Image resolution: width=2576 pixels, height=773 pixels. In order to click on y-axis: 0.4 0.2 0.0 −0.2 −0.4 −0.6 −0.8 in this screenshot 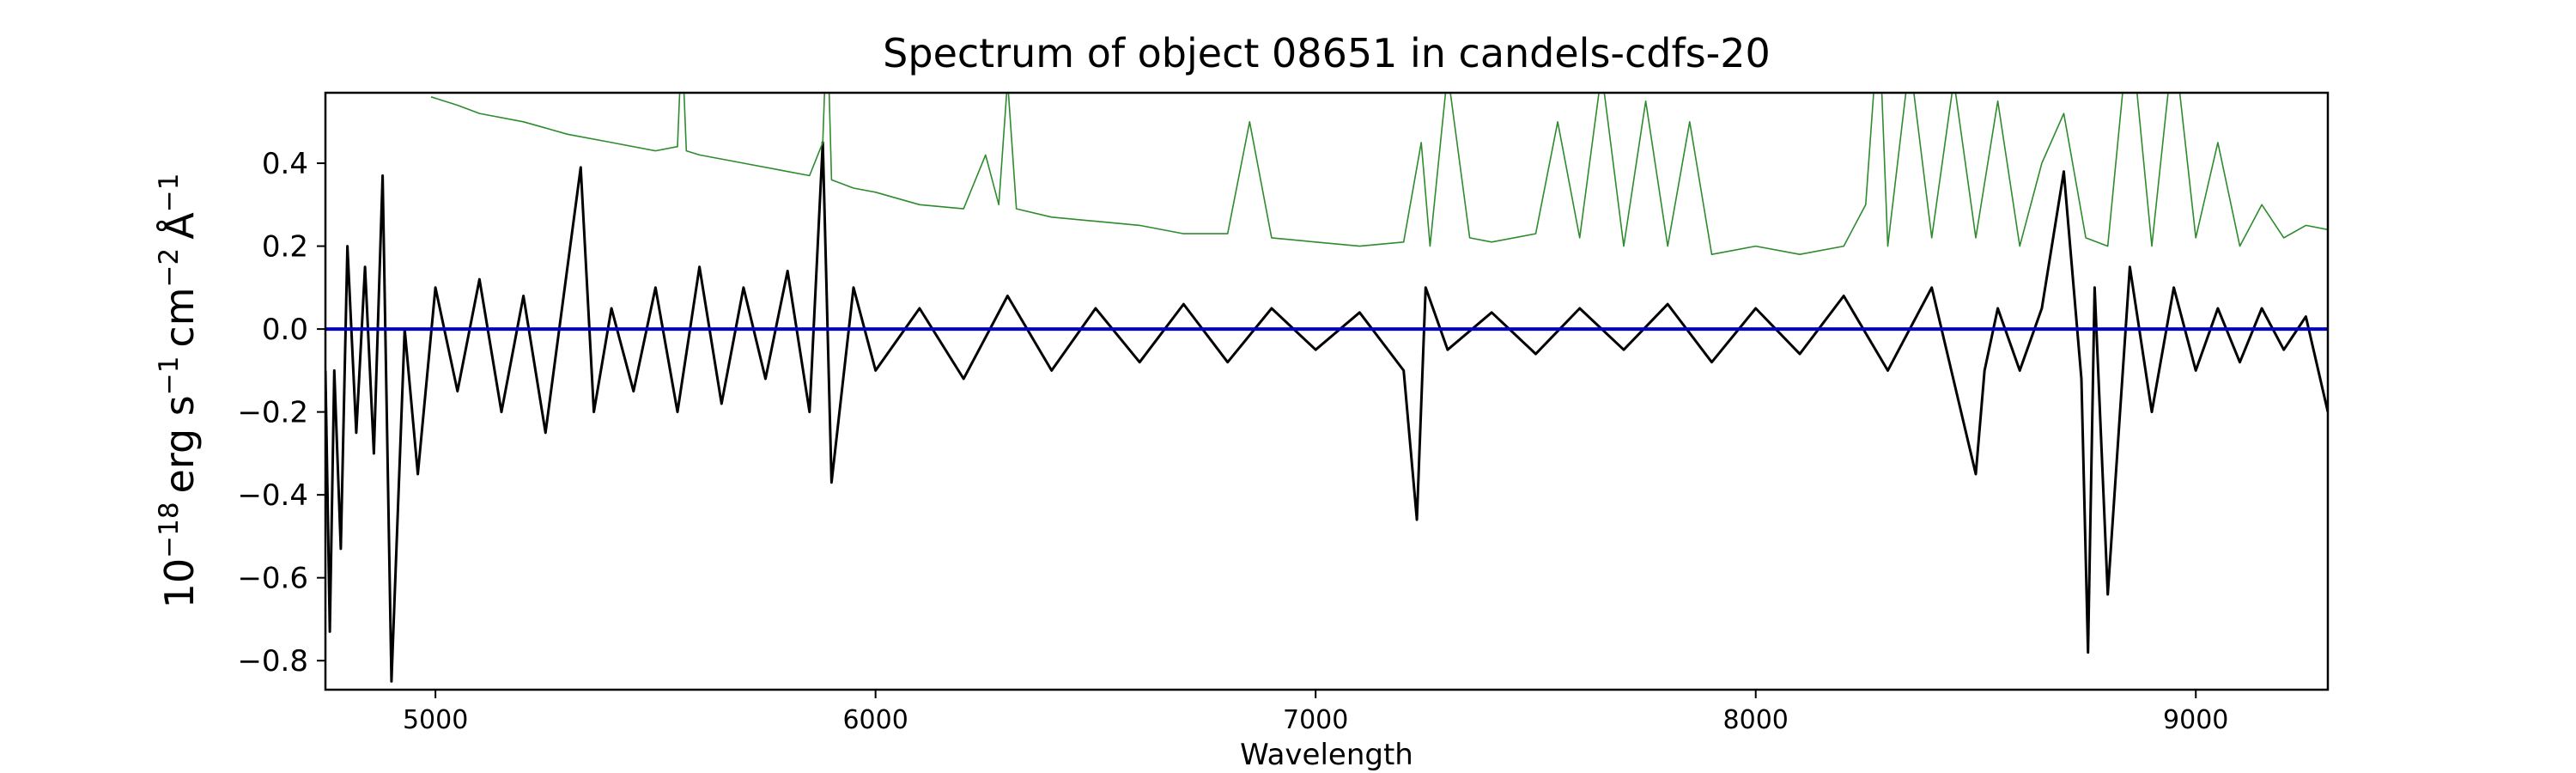, I will do `click(281, 413)`.